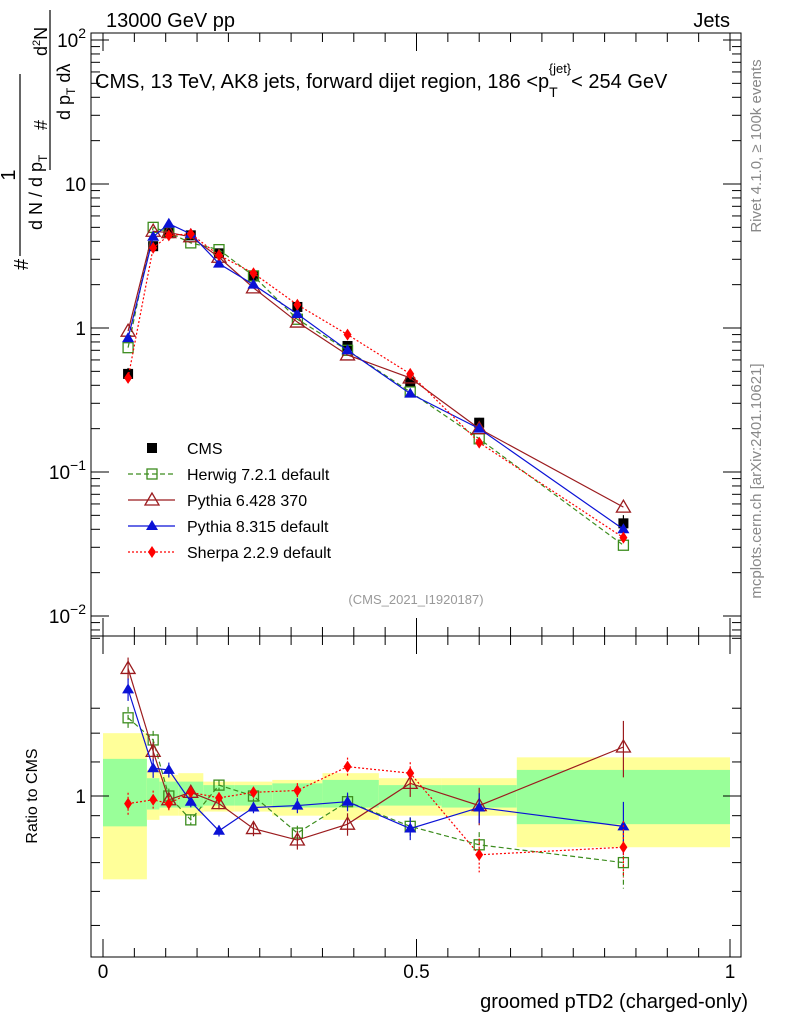 Image resolution: width=786 pixels, height=1024 pixels. I want to click on y-tick-exponent: −1, so click(78, 465).